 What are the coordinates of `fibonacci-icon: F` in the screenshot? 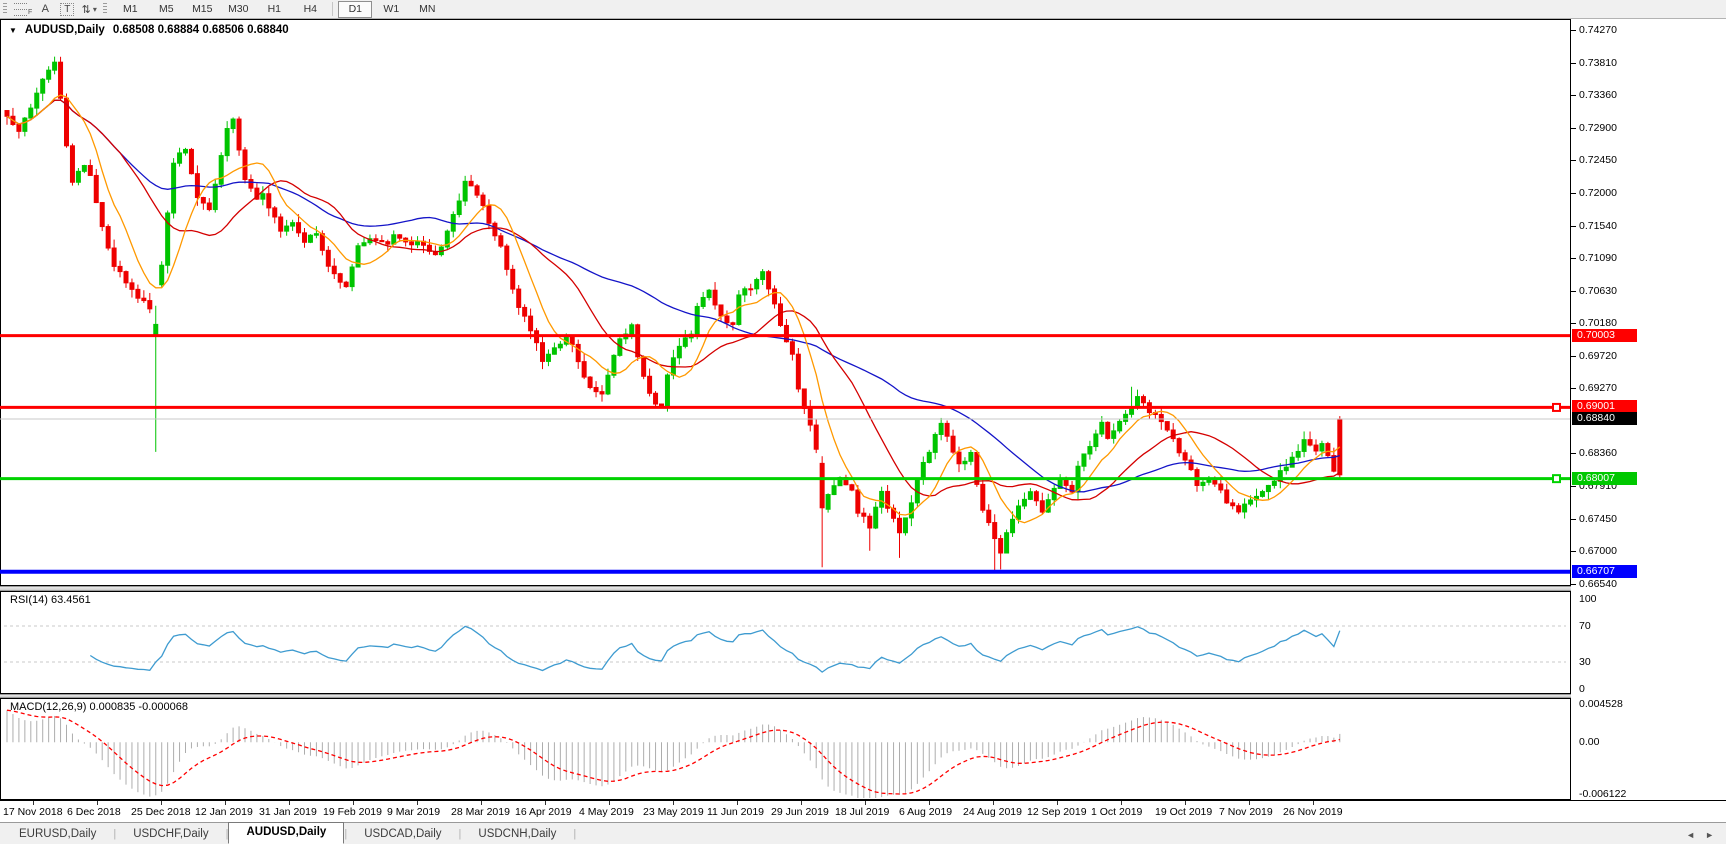 It's located at (23, 9).